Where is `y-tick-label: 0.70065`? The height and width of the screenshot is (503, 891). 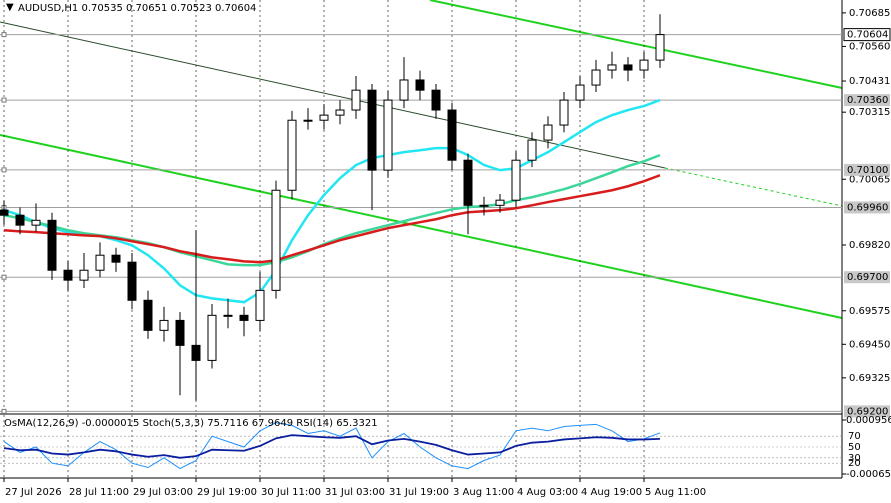
y-tick-label: 0.70065 is located at coordinates (869, 179).